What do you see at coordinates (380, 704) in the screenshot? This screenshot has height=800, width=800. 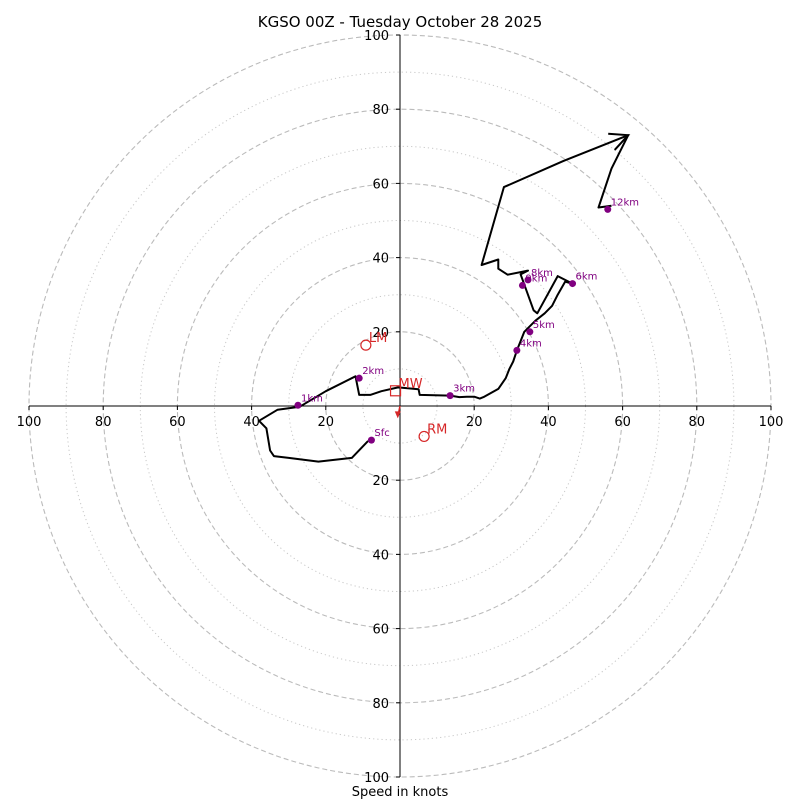 I see `y-tick-label-bottom: 80` at bounding box center [380, 704].